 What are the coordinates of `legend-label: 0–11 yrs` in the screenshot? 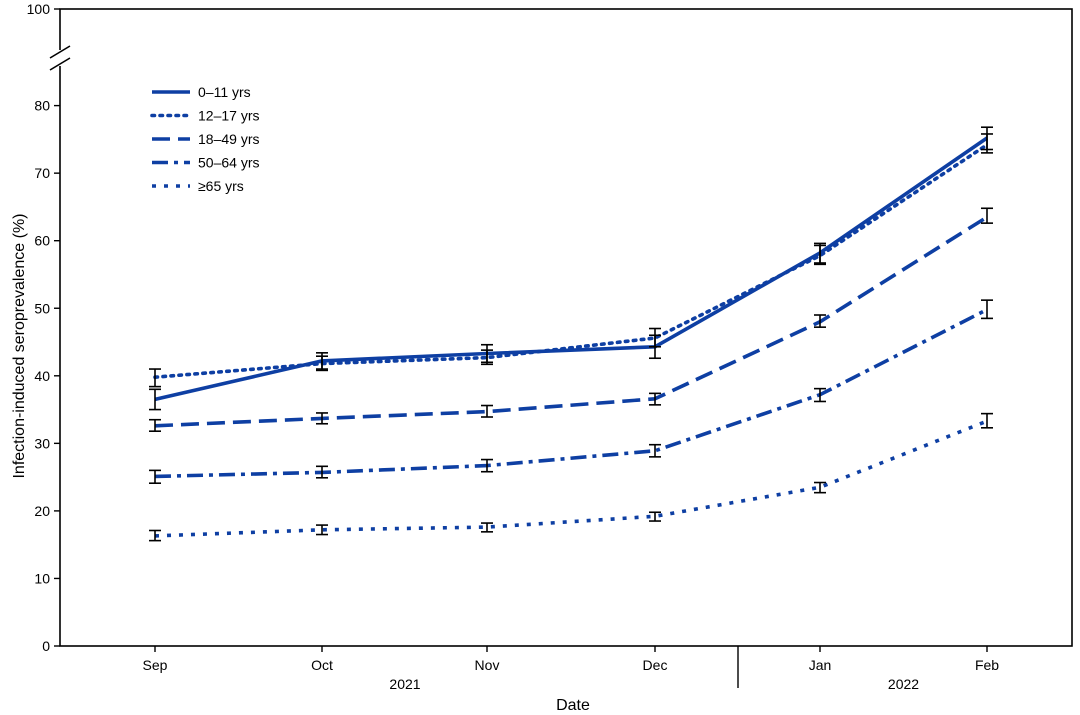 It's located at (224, 92).